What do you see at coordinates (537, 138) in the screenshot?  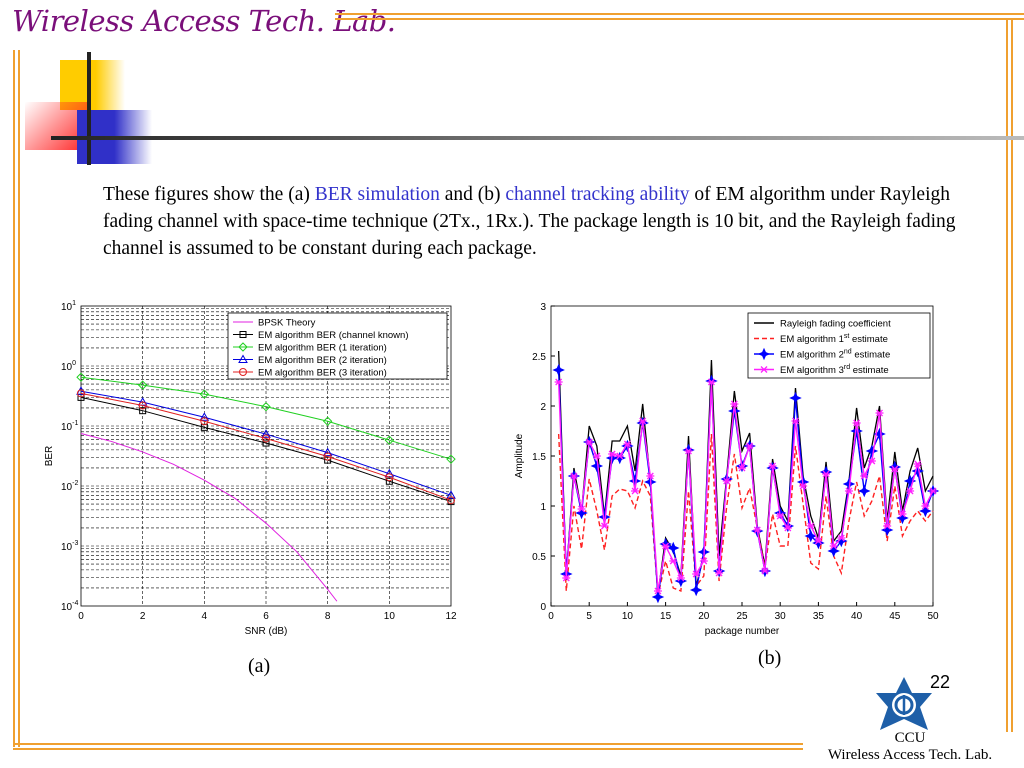 I see `horizontal-bar-decoration` at bounding box center [537, 138].